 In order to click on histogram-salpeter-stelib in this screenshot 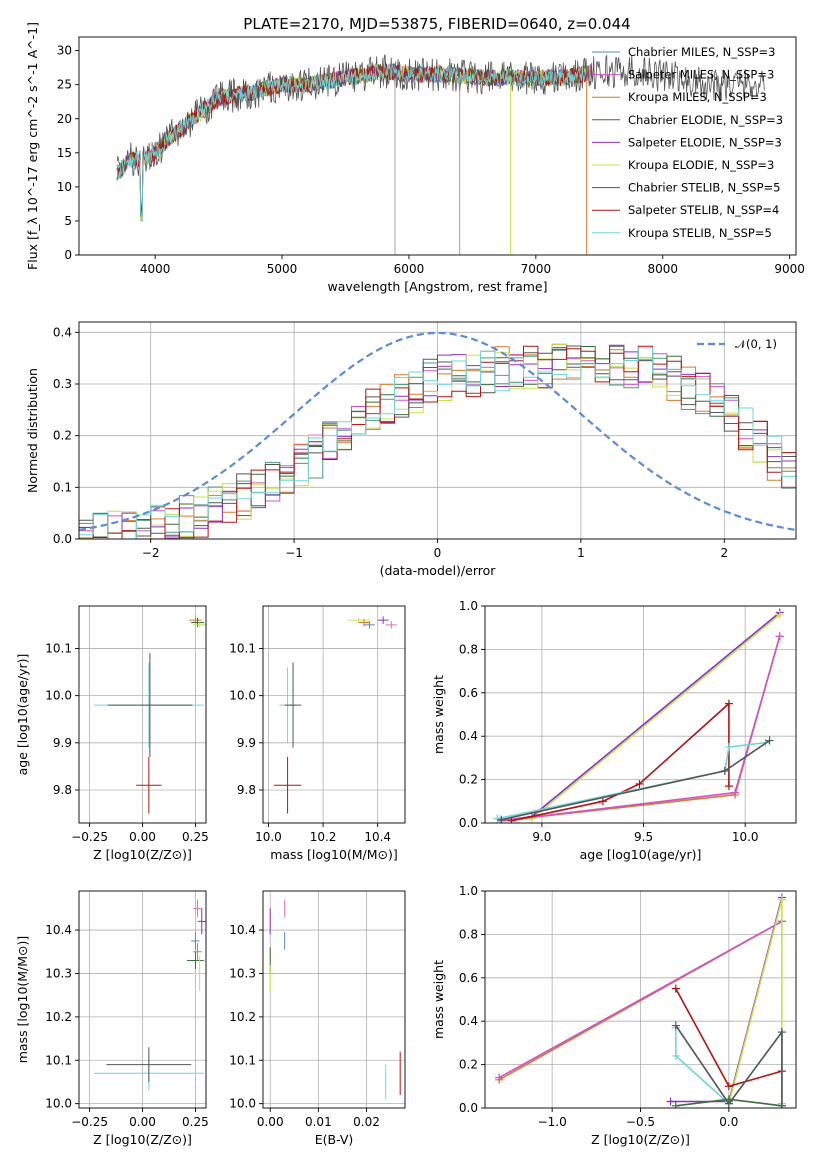, I will do `click(437, 442)`.